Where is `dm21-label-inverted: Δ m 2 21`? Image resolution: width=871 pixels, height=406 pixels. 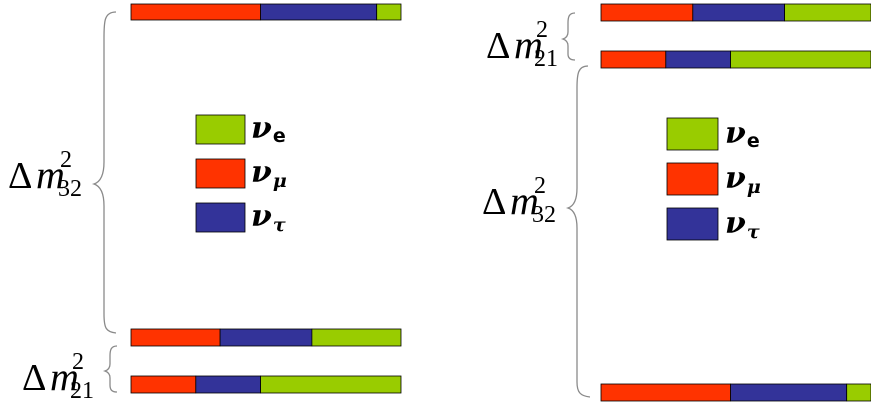 dm21-label-inverted: Δ m 2 21 is located at coordinates (522, 44).